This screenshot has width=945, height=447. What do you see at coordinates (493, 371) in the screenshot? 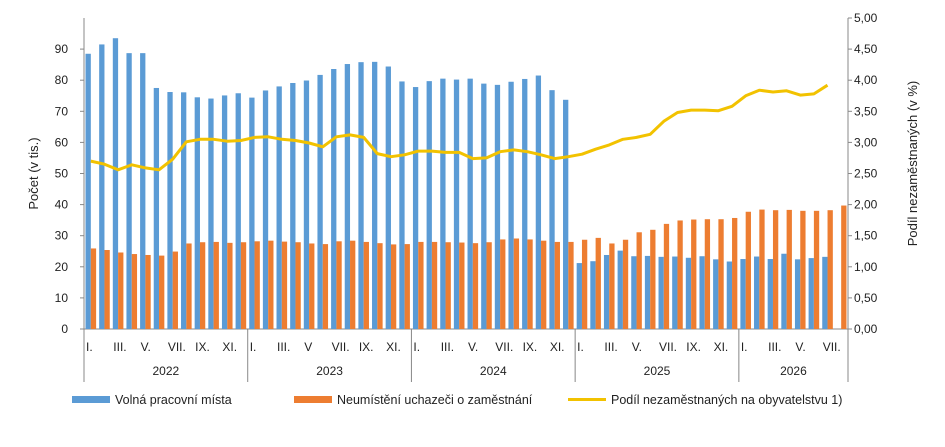
I see `x-year-label: 2024` at bounding box center [493, 371].